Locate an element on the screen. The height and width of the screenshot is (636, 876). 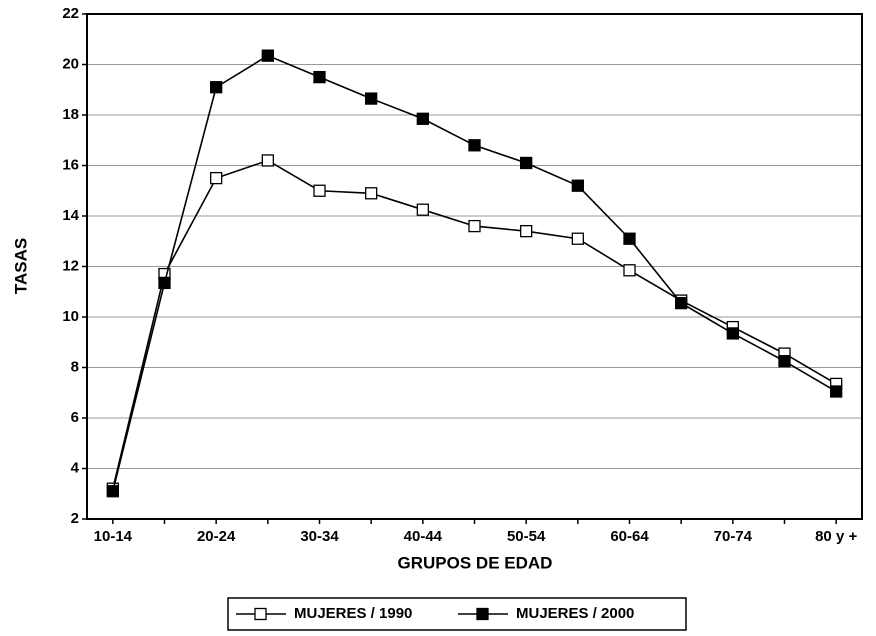
x-tick-label: 10-14 is located at coordinates (113, 536).